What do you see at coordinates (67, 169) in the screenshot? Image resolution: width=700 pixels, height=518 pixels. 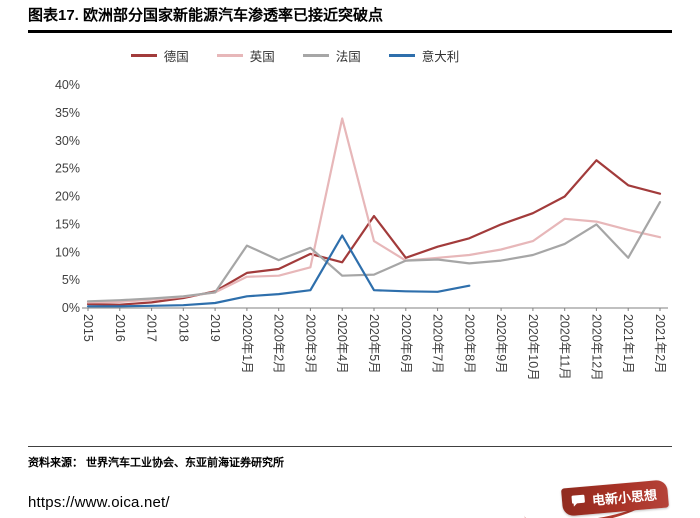 I see `y-axis-label: 25%` at bounding box center [67, 169].